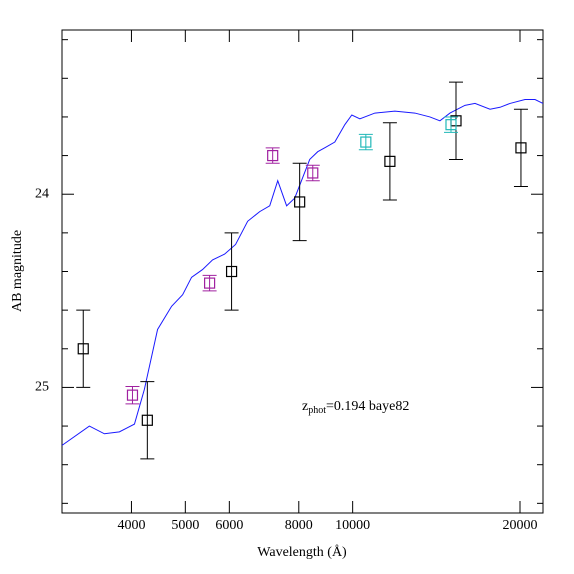 Image resolution: width=574 pixels, height=574 pixels. Describe the element at coordinates (299, 525) in the screenshot. I see `x-tick-label: 8000` at that location.